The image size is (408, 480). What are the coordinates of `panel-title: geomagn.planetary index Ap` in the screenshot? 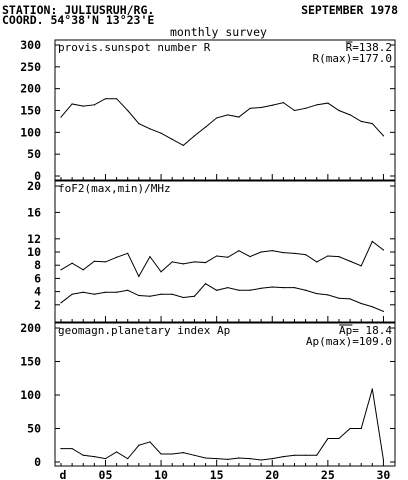 It's located at (144, 330).